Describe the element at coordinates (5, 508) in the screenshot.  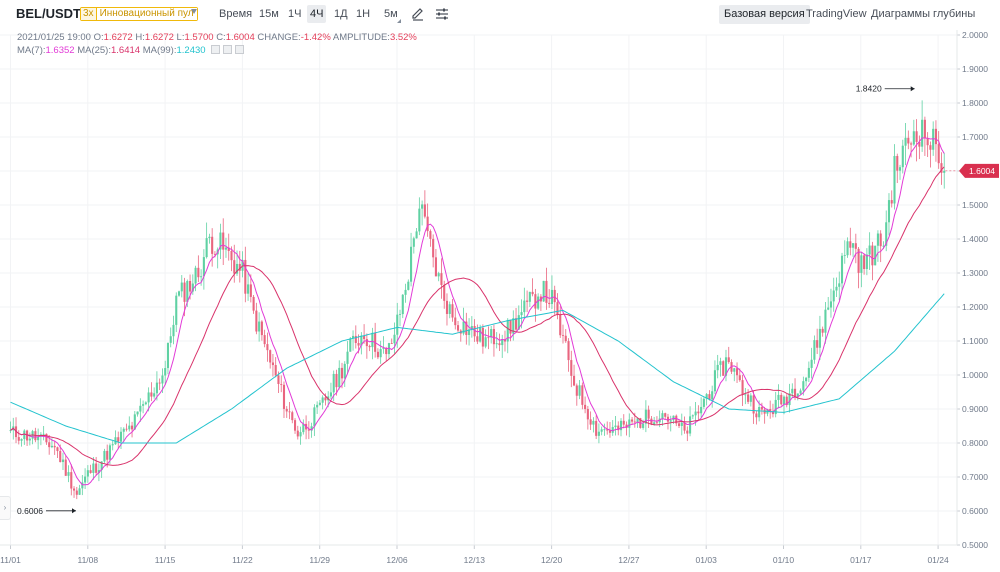
I see `expand-panel-handle: ›` at that location.